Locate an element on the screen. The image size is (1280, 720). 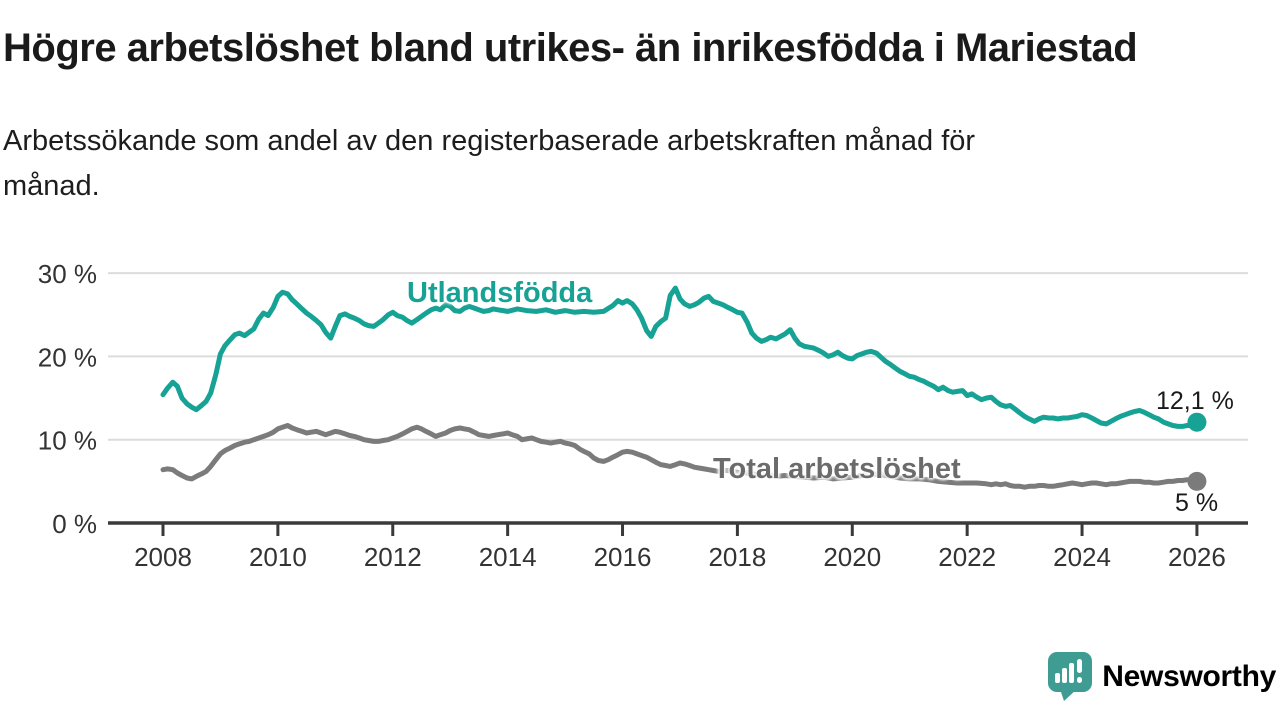
newsworthy-logo: Newsworthy is located at coordinates (1161, 676).